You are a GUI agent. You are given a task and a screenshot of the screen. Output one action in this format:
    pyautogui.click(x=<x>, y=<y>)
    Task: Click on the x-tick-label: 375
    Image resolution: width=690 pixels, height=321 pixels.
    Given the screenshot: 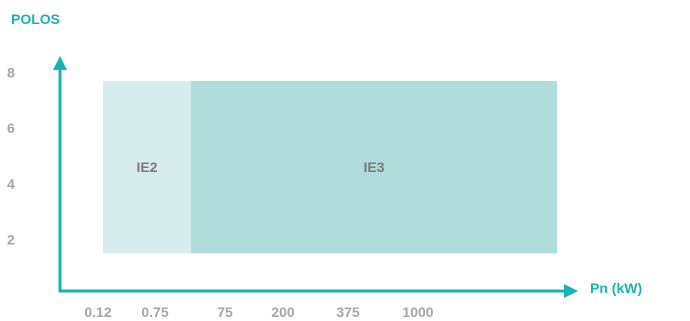 What is the action you would take?
    pyautogui.click(x=348, y=312)
    